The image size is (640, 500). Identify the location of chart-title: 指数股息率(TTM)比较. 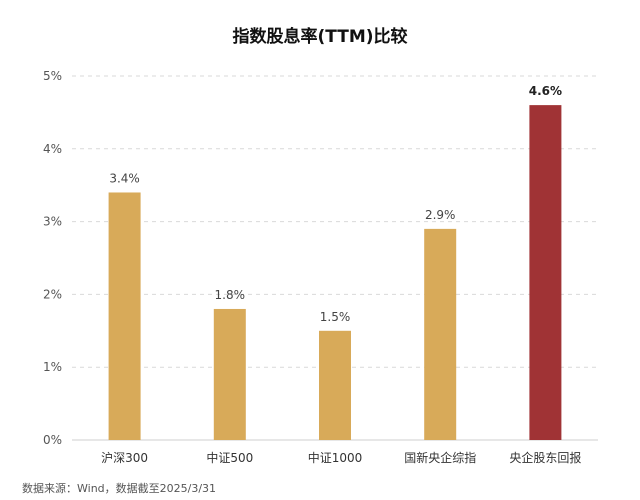
(320, 37).